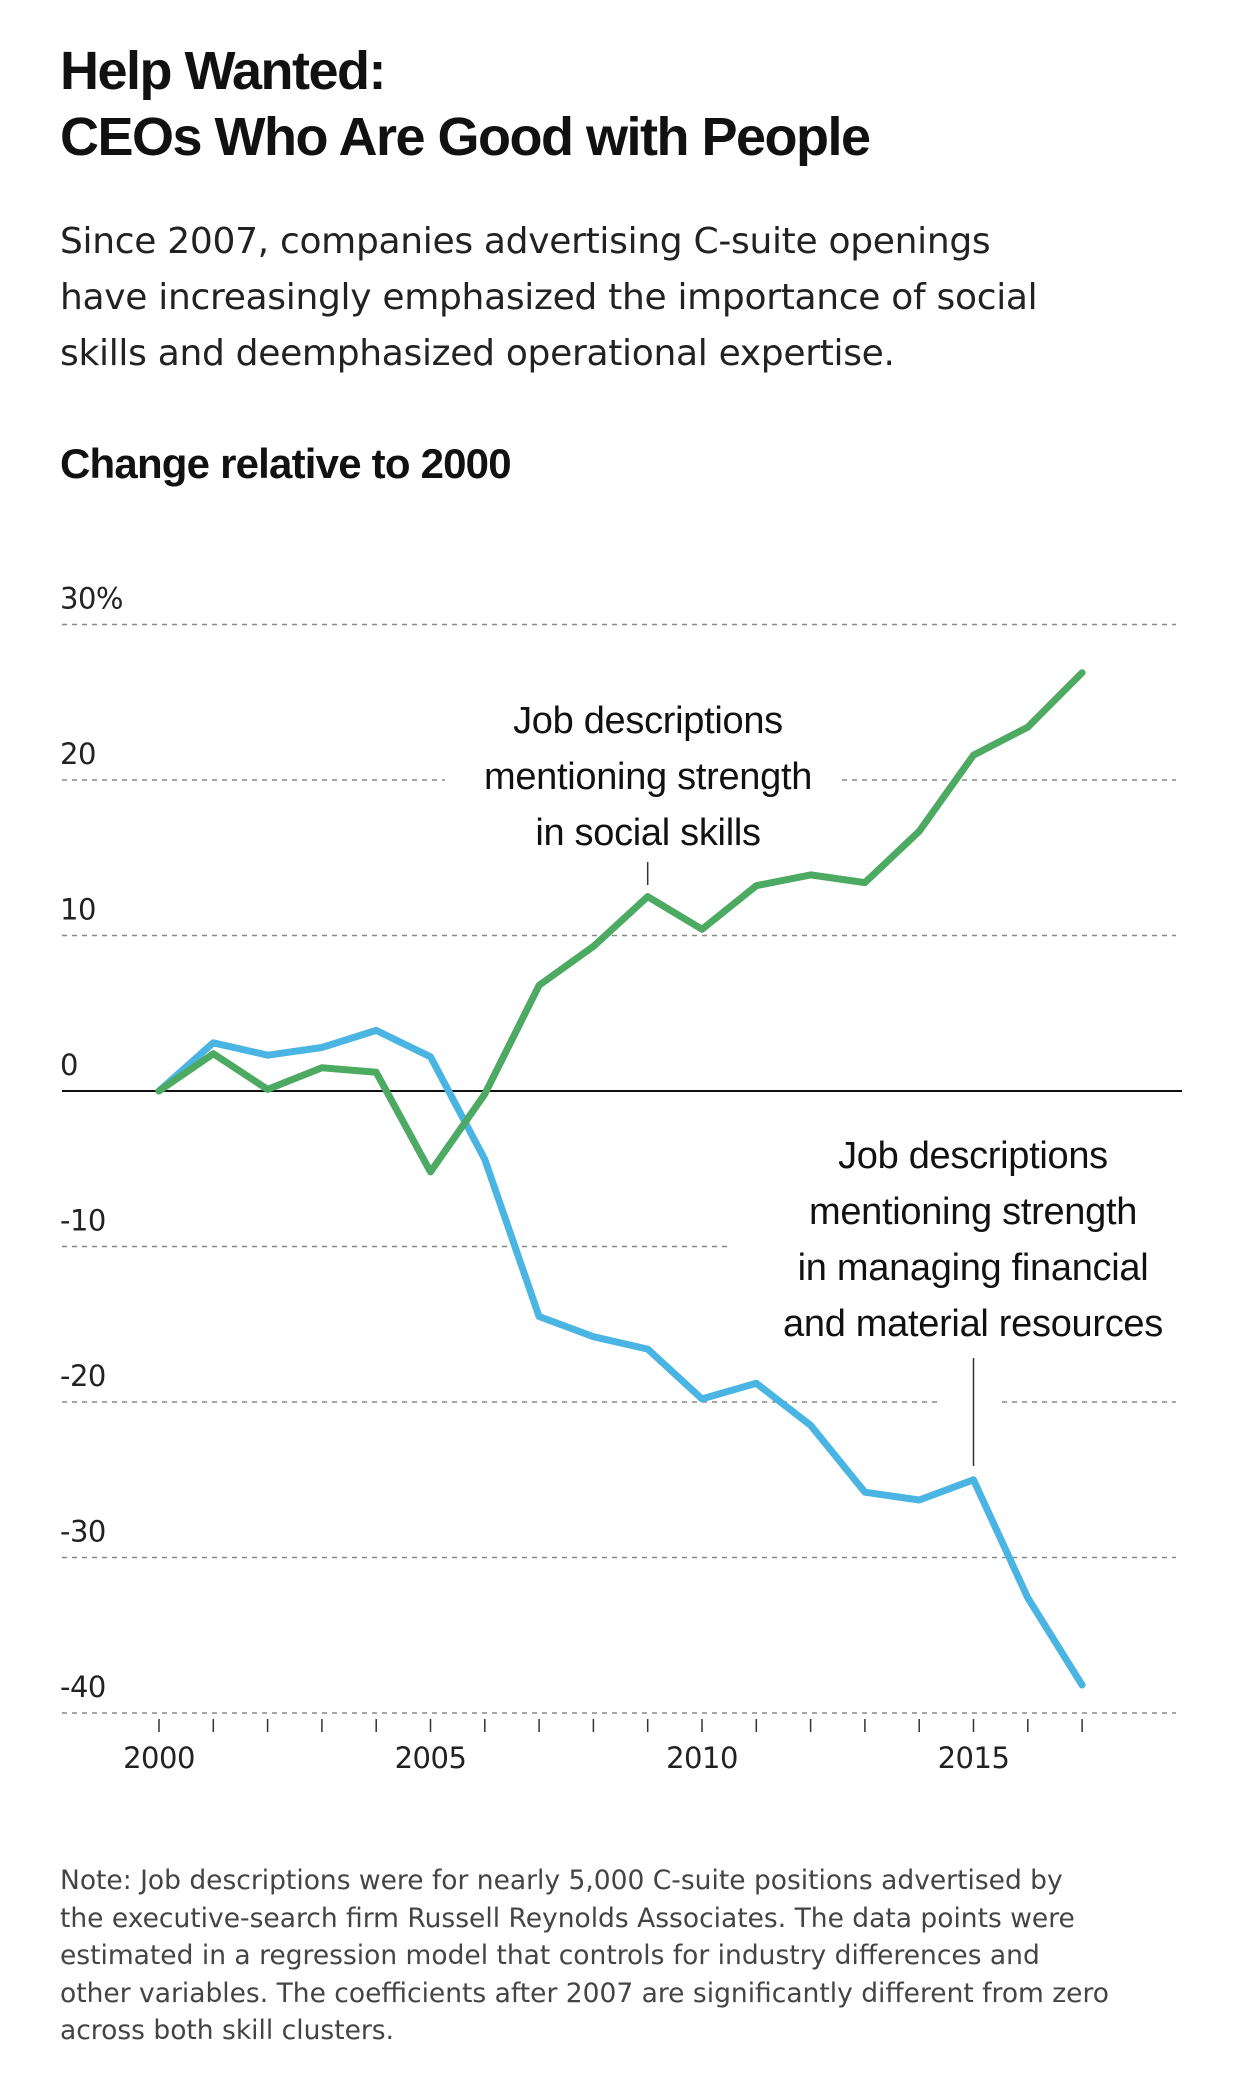  I want to click on y-tick-label: -30, so click(83, 1532).